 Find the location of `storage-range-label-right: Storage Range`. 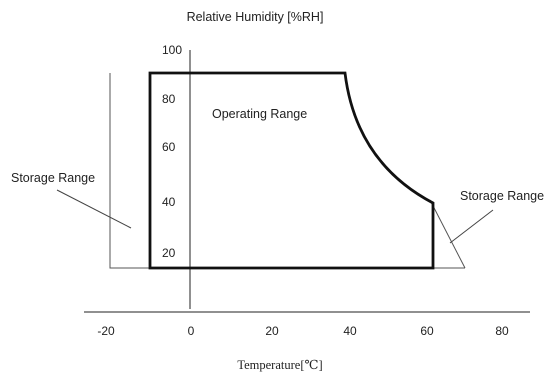

storage-range-label-right: Storage Range is located at coordinates (502, 196).